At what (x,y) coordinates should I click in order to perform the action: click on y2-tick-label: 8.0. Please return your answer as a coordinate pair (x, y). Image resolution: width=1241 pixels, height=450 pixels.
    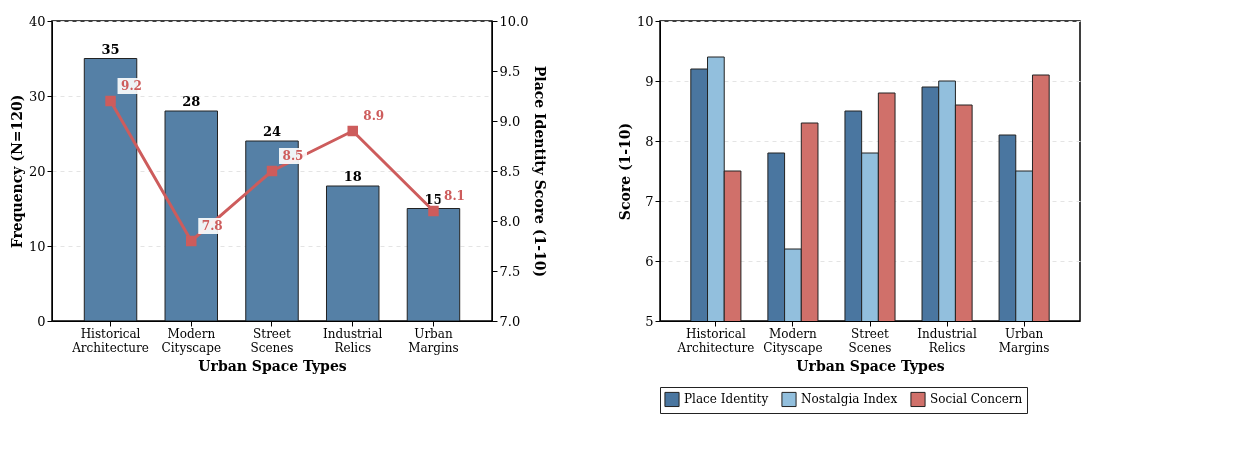
    Looking at the image, I should click on (510, 221).